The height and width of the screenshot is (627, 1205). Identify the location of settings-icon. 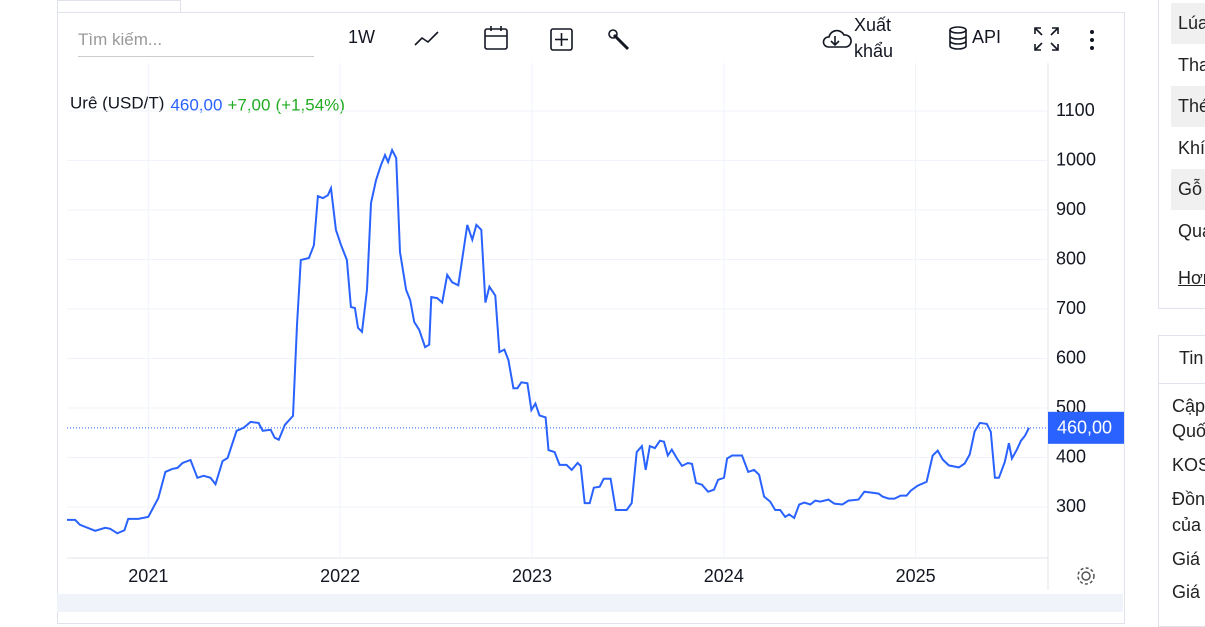
(1086, 576).